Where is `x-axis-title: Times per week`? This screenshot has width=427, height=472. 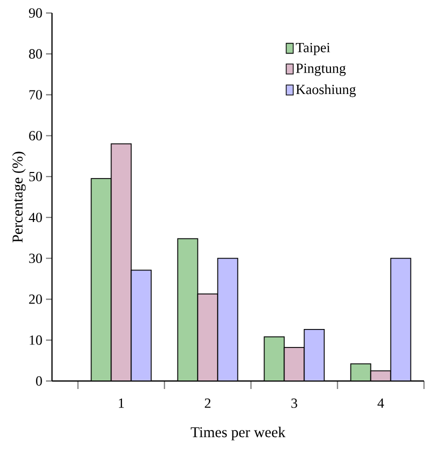 x-axis-title: Times per week is located at coordinates (238, 433).